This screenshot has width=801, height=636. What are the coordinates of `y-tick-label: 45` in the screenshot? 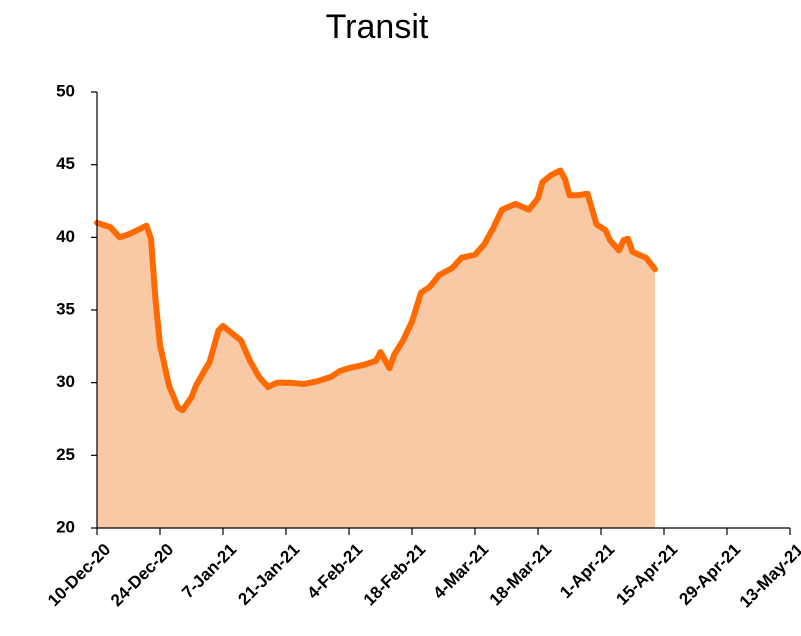 It's located at (65, 163).